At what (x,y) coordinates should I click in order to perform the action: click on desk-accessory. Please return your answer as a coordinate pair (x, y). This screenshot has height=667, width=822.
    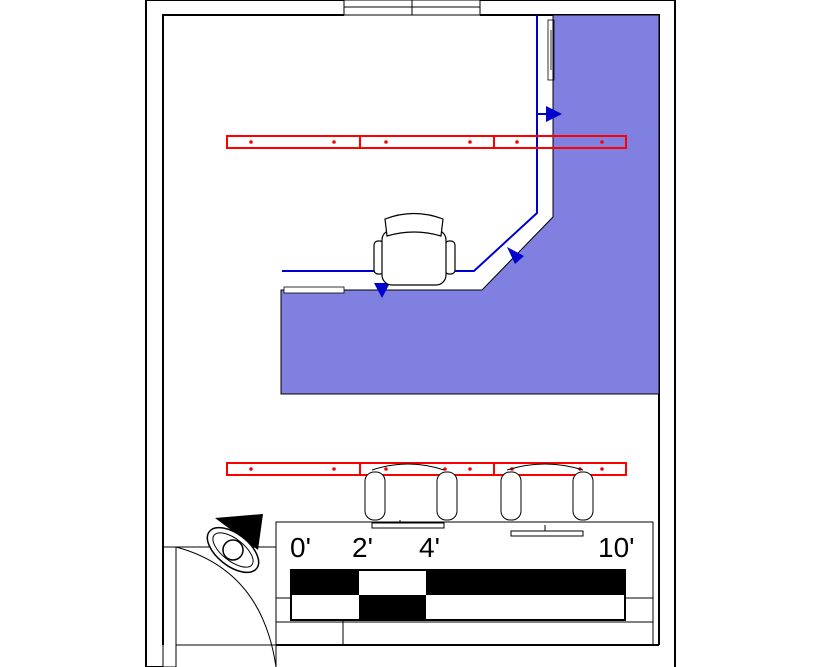
    Looking at the image, I should click on (314, 290).